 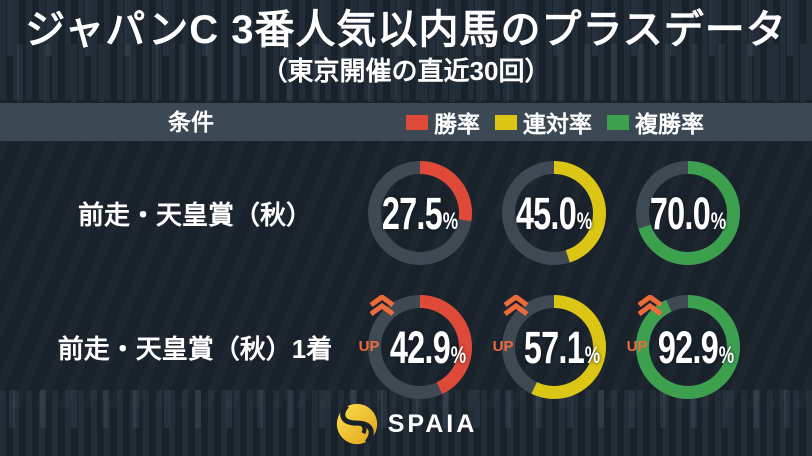 What do you see at coordinates (406, 71) in the screenshot?
I see `page-subtitle: （東京開催の直近30回）` at bounding box center [406, 71].